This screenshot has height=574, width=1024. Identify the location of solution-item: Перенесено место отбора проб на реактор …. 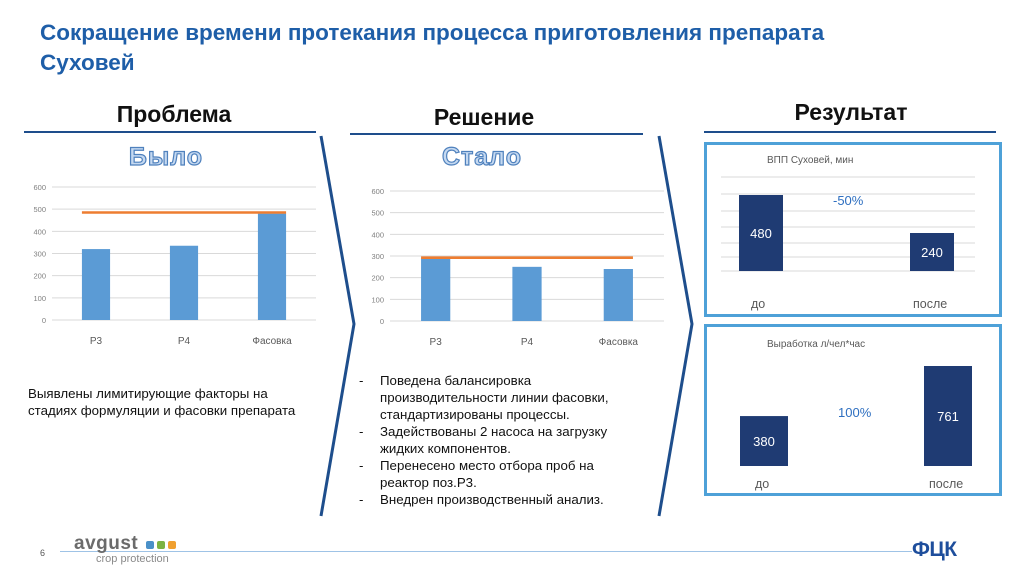
(501, 474).